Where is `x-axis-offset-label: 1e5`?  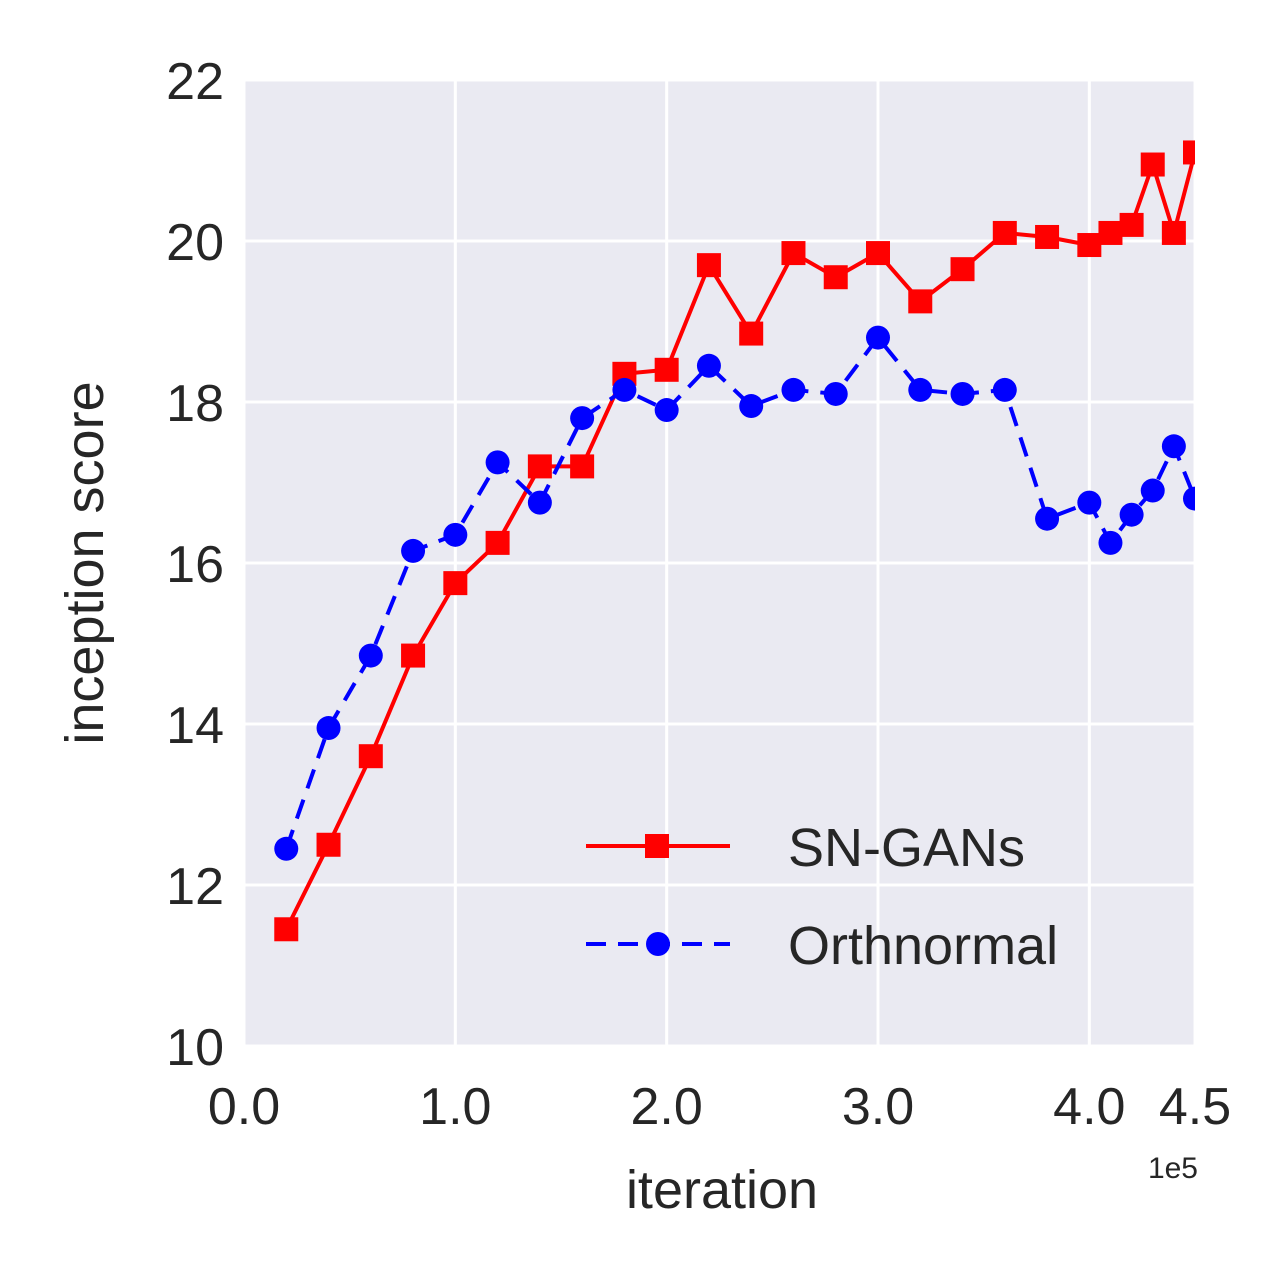
x-axis-offset-label: 1e5 is located at coordinates (1173, 1168).